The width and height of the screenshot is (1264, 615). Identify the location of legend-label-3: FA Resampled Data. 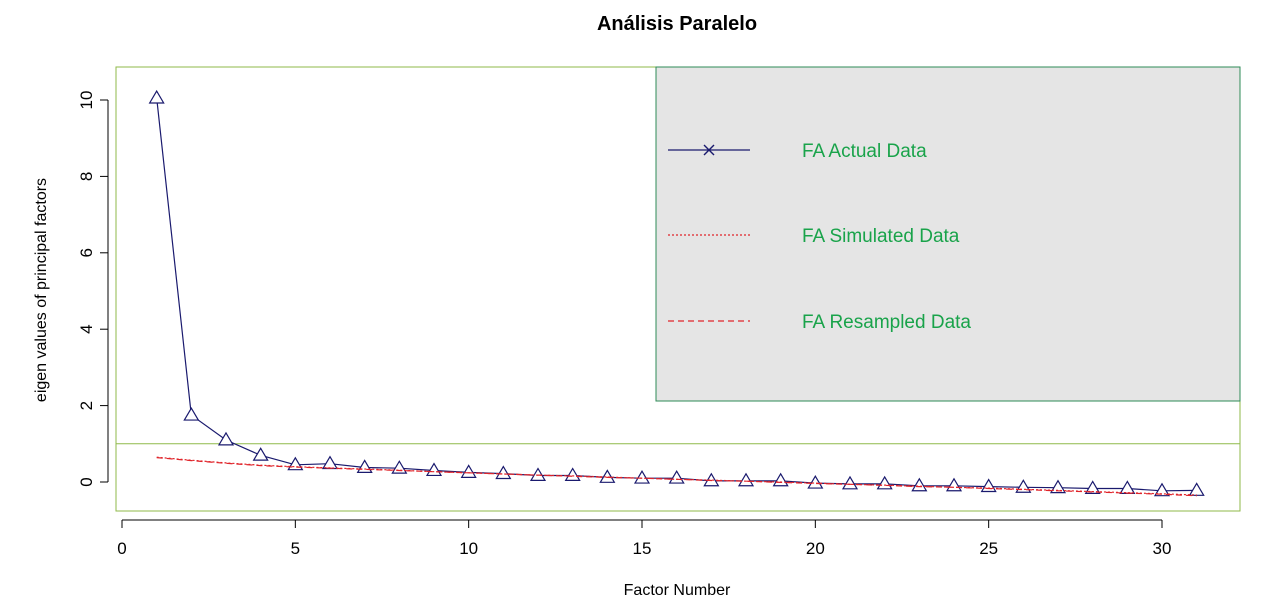
(886, 322).